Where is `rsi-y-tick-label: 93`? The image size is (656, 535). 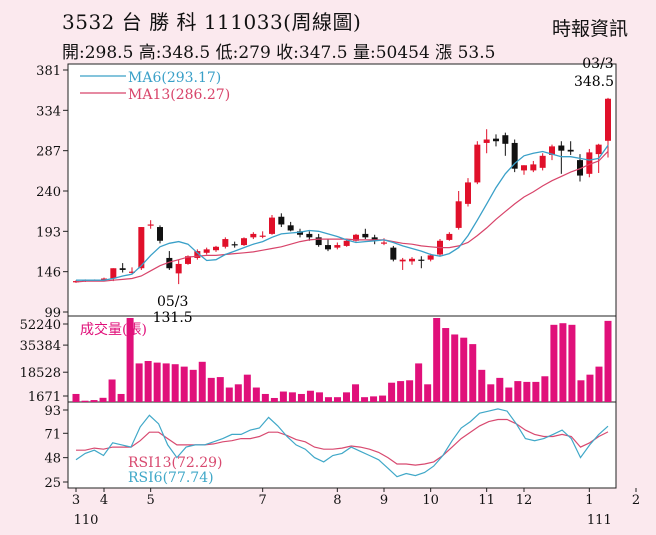
rsi-y-tick-label: 93 is located at coordinates (52, 411).